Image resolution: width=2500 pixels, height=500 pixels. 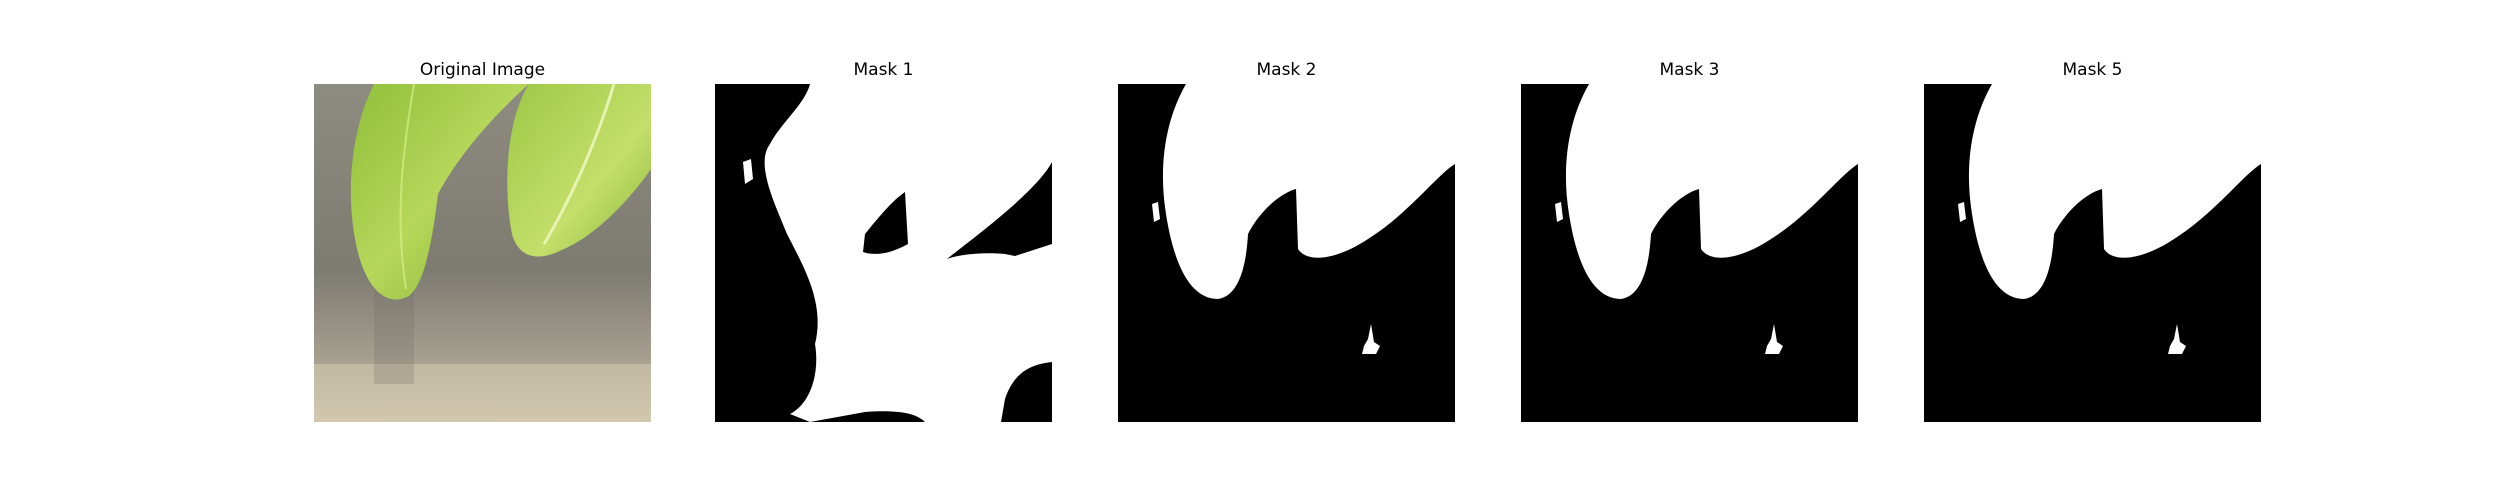 What do you see at coordinates (1286, 253) in the screenshot?
I see `mask-2-image` at bounding box center [1286, 253].